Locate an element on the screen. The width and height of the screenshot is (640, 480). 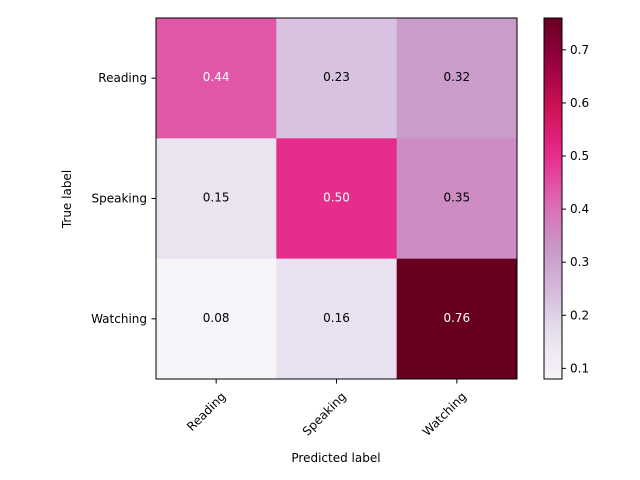
cell-value-label: 0.16 is located at coordinates (336, 318).